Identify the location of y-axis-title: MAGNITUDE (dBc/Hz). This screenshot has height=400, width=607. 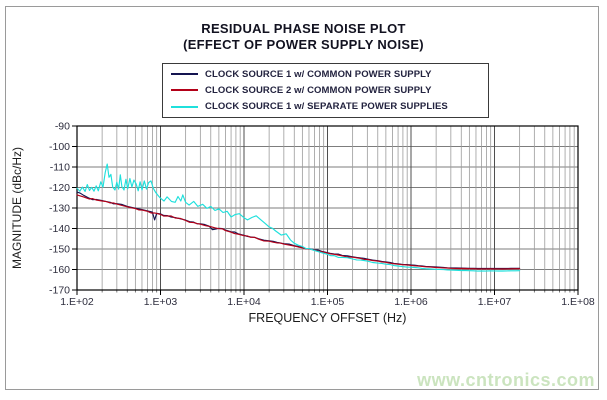
(17, 208).